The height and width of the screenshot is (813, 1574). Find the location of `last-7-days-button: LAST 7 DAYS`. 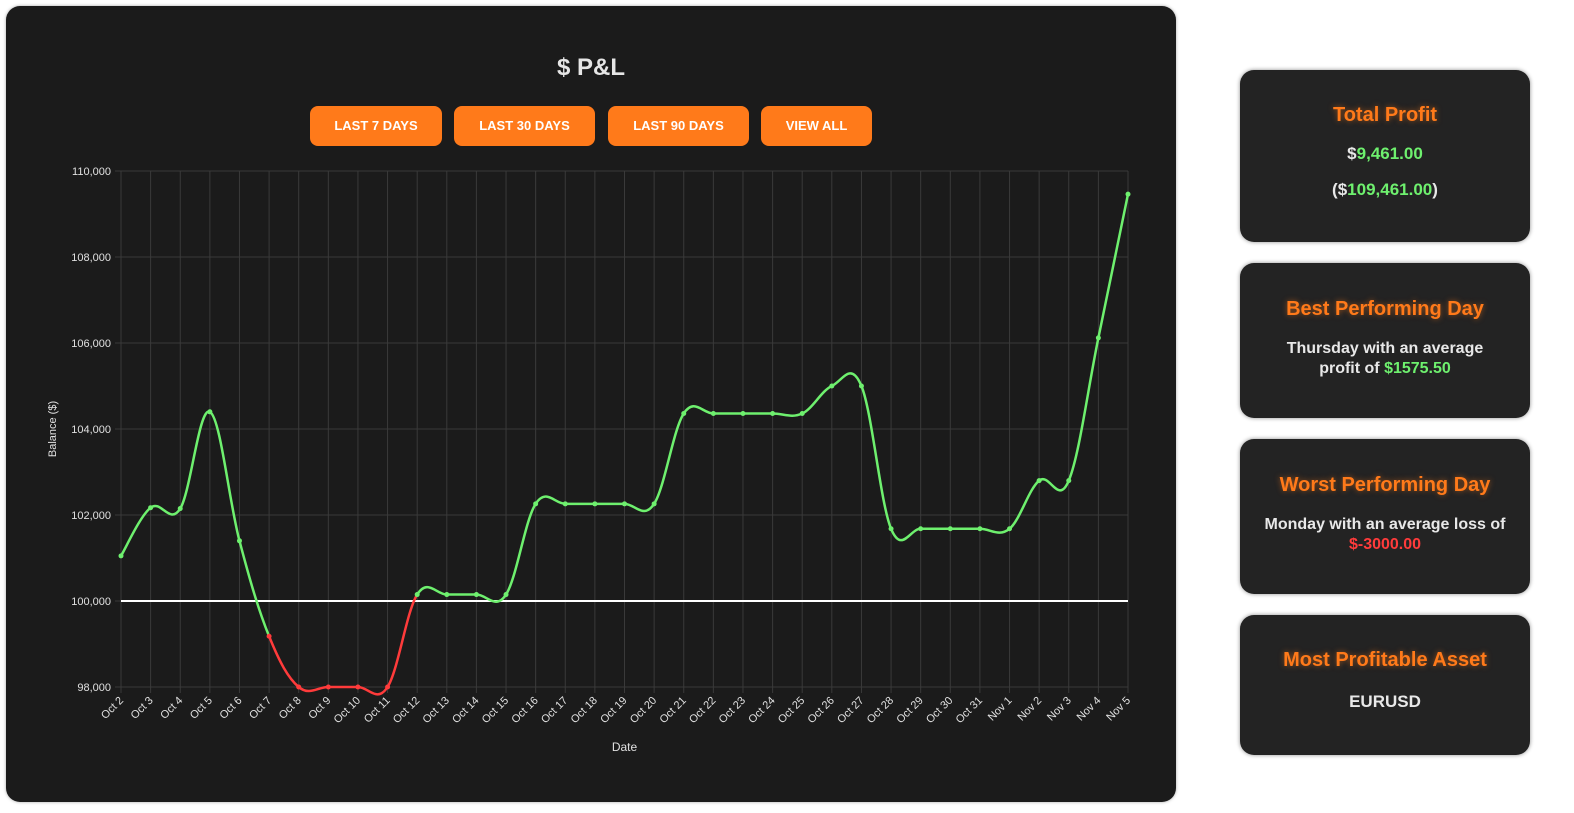

last-7-days-button: LAST 7 DAYS is located at coordinates (376, 126).